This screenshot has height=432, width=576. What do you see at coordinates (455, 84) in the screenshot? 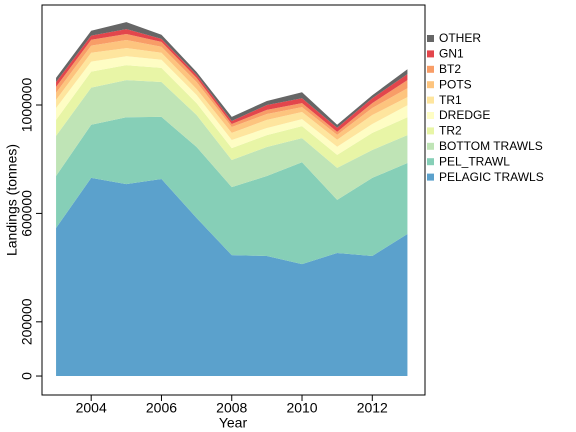
I see `legend-label: POTS` at bounding box center [455, 84].